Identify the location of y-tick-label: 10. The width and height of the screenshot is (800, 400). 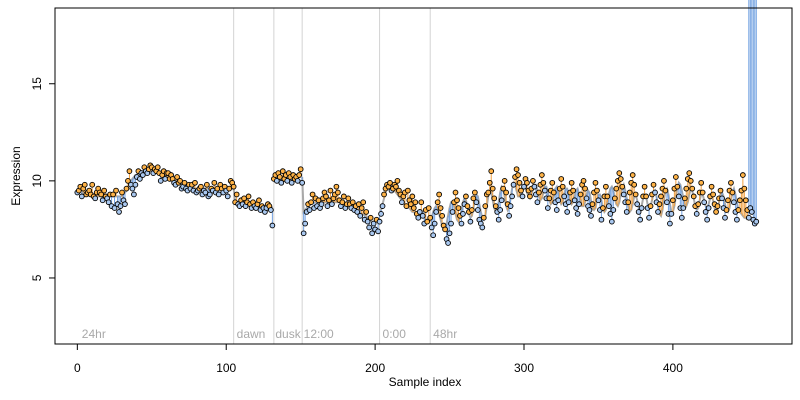
(37, 181).